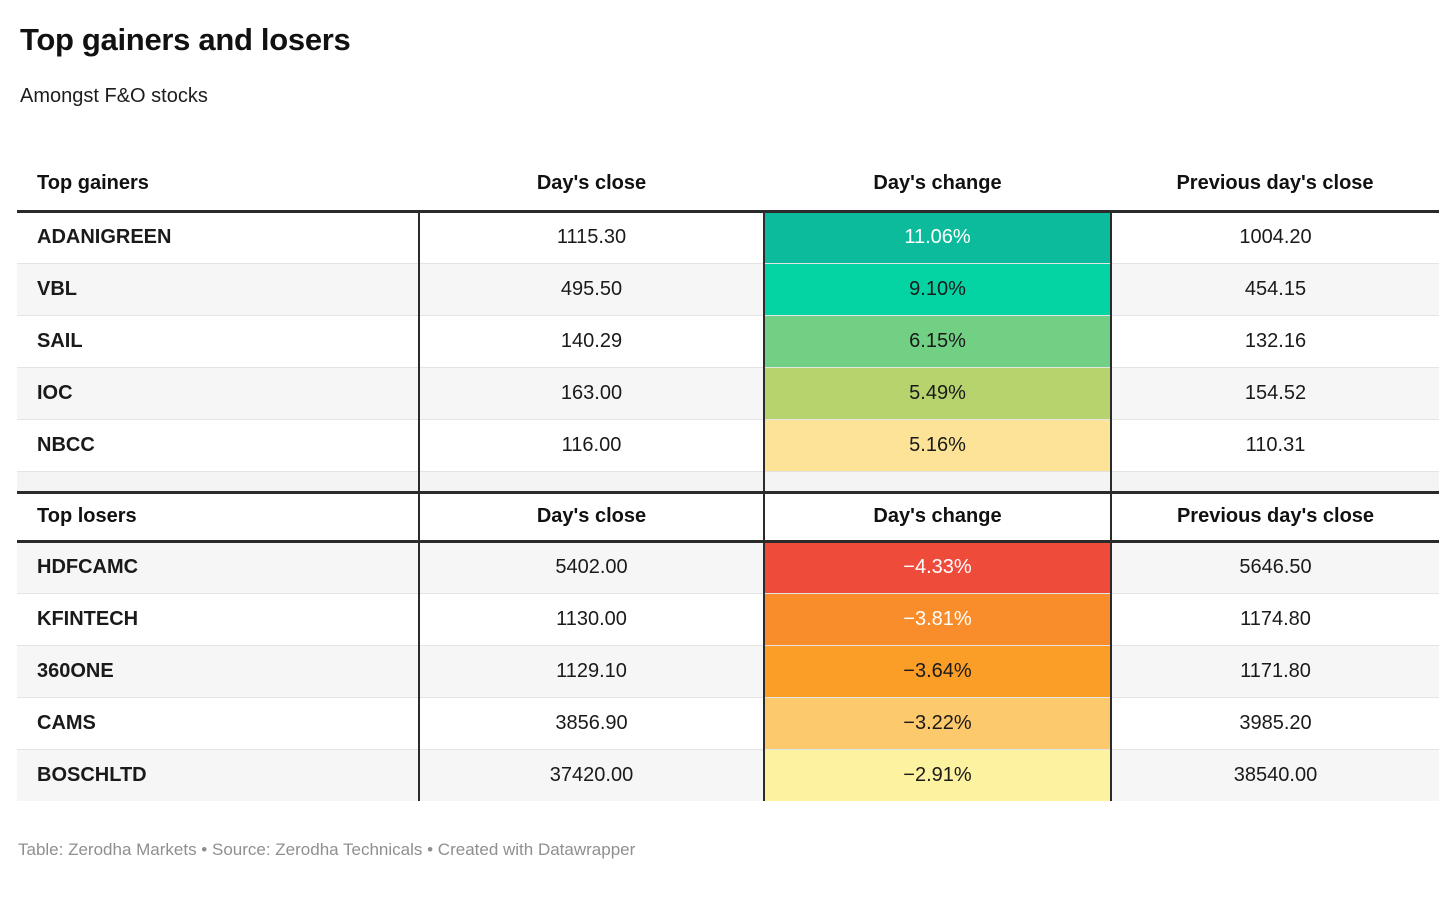  I want to click on stock-name-cell: SAIL, so click(218, 341).